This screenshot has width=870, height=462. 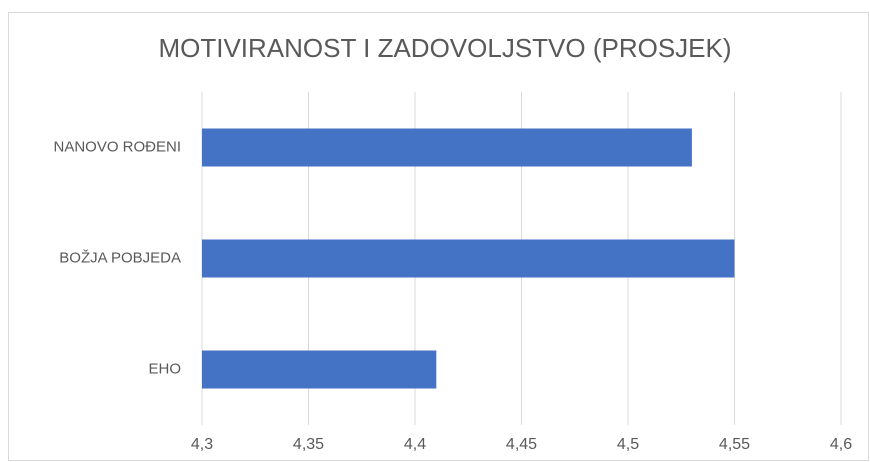 What do you see at coordinates (841, 444) in the screenshot?
I see `x-tick-label: 4,6` at bounding box center [841, 444].